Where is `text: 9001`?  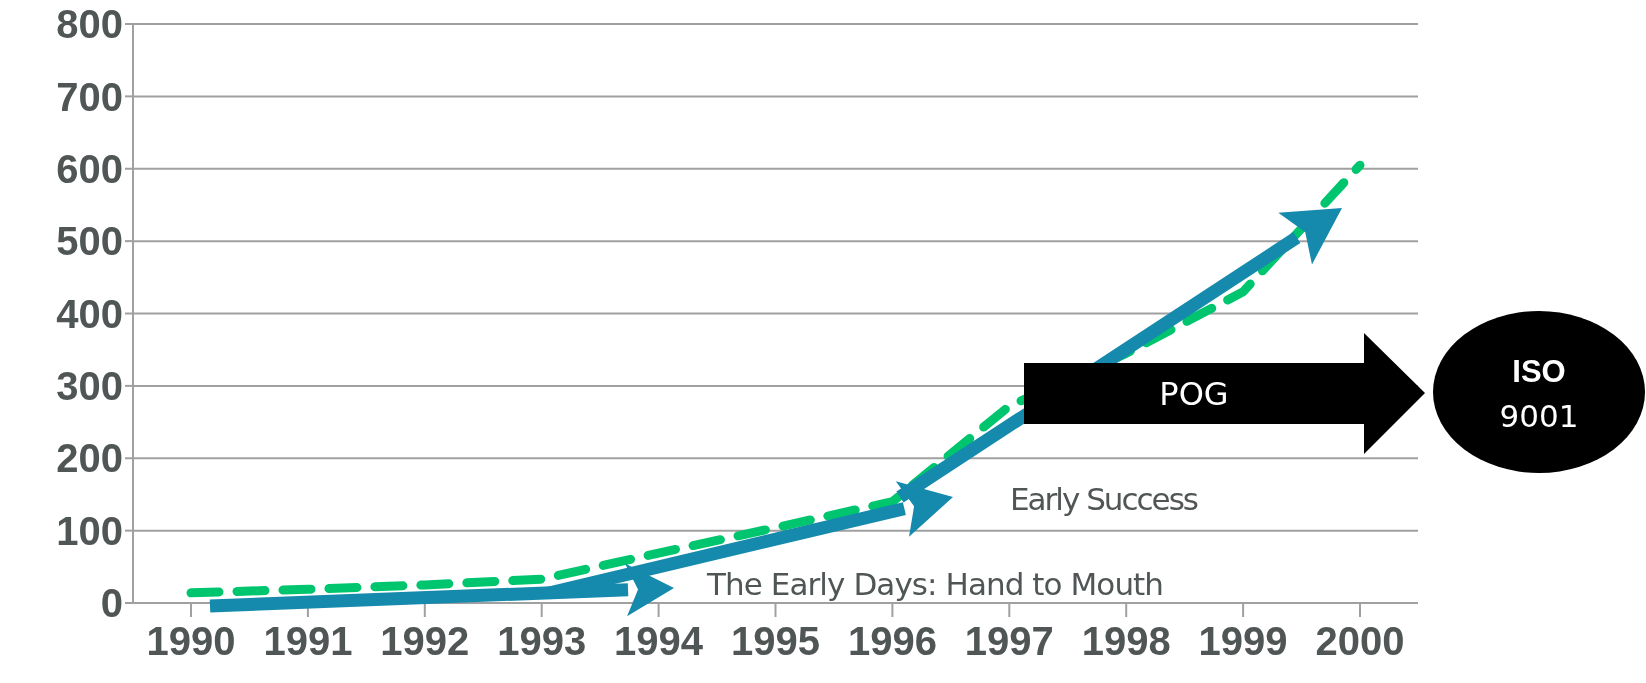 text: 9001 is located at coordinates (1539, 416).